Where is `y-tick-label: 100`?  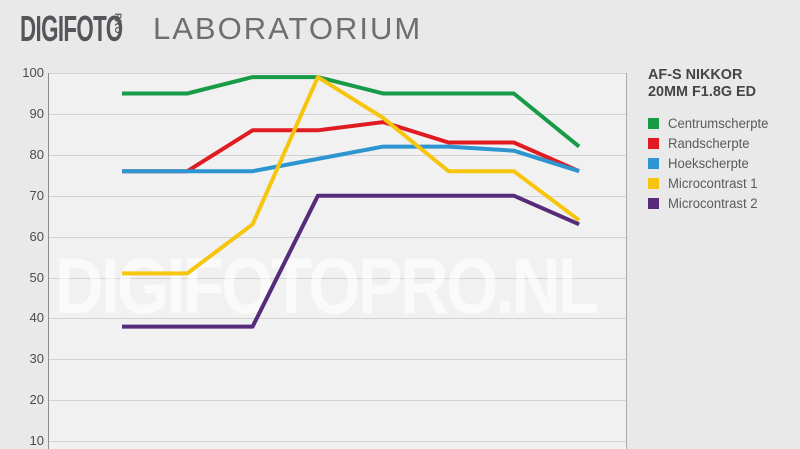 y-tick-label: 100 is located at coordinates (33, 72).